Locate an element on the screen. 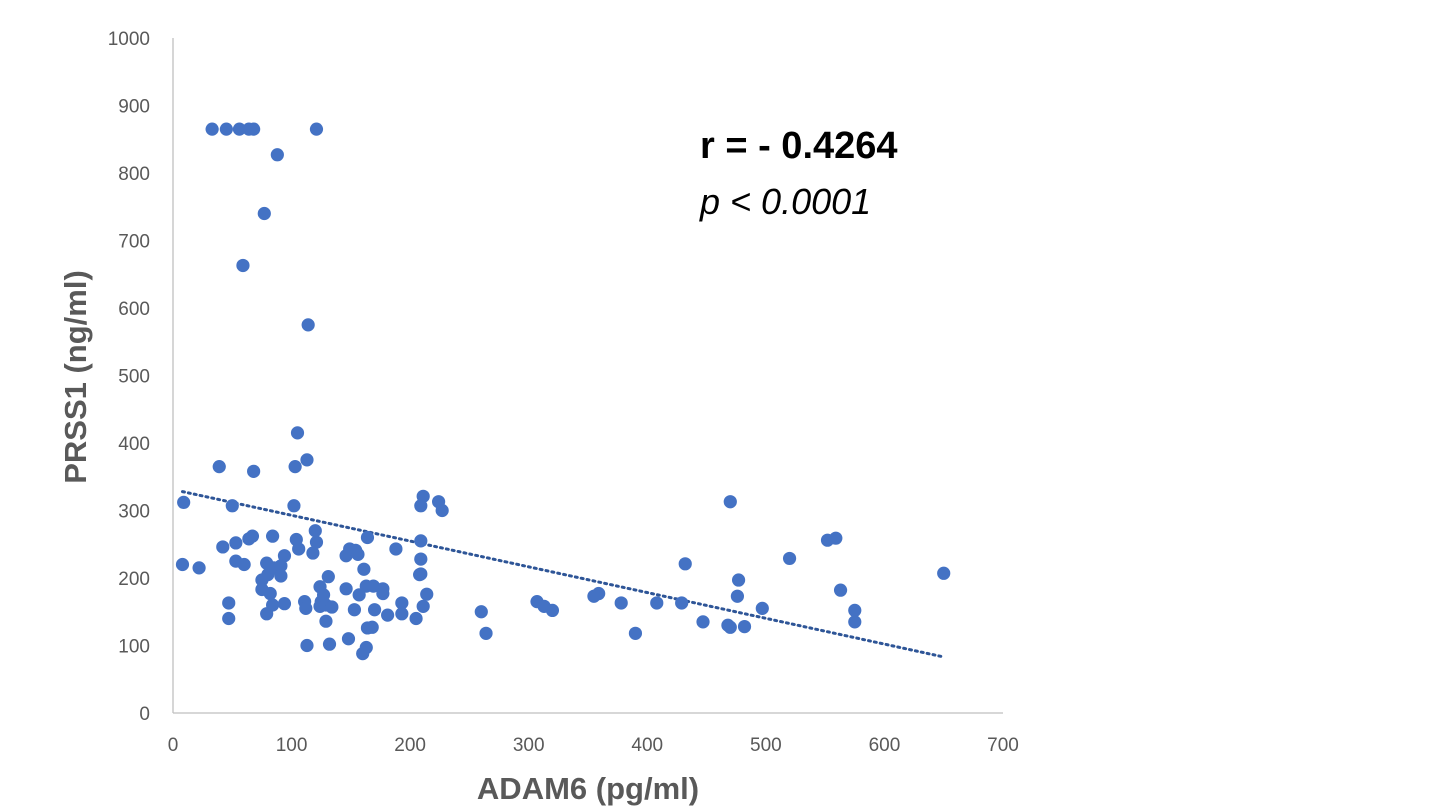  trendline-group is located at coordinates (563, 574).